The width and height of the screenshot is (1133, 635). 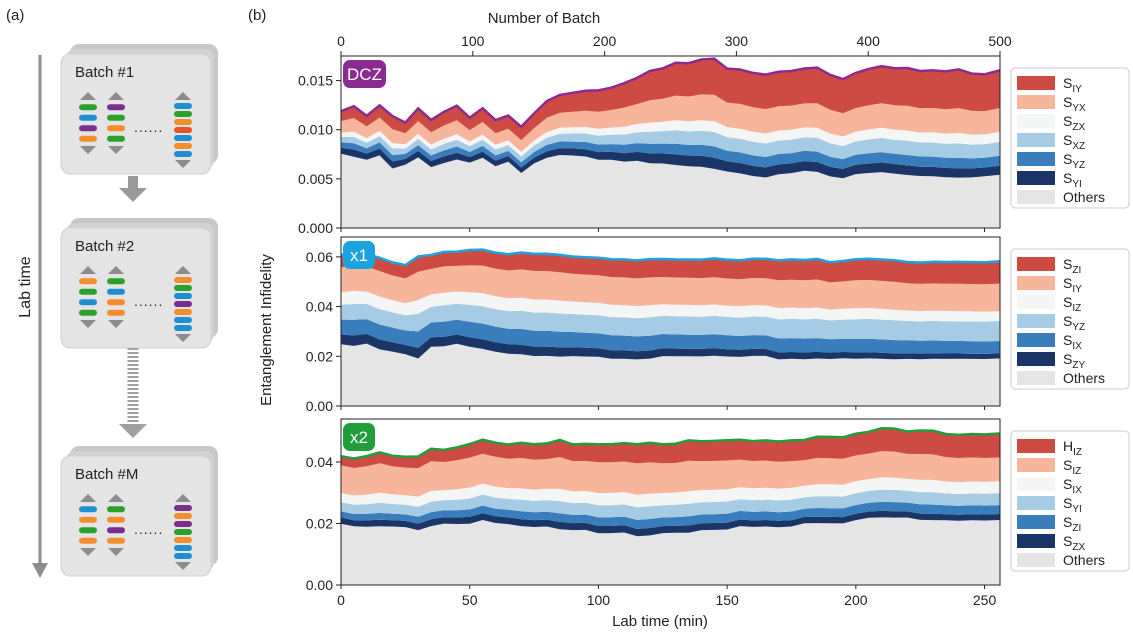 What do you see at coordinates (660, 621) in the screenshot?
I see `x-axis-label: Lab time (min)` at bounding box center [660, 621].